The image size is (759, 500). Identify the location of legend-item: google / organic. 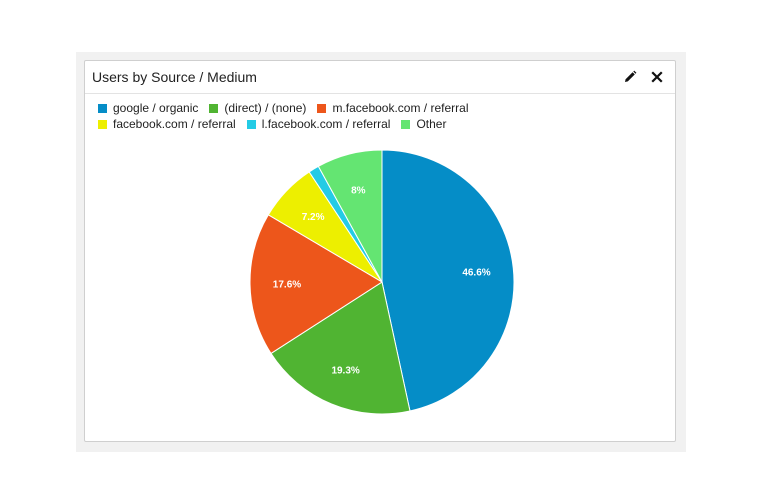
(148, 108).